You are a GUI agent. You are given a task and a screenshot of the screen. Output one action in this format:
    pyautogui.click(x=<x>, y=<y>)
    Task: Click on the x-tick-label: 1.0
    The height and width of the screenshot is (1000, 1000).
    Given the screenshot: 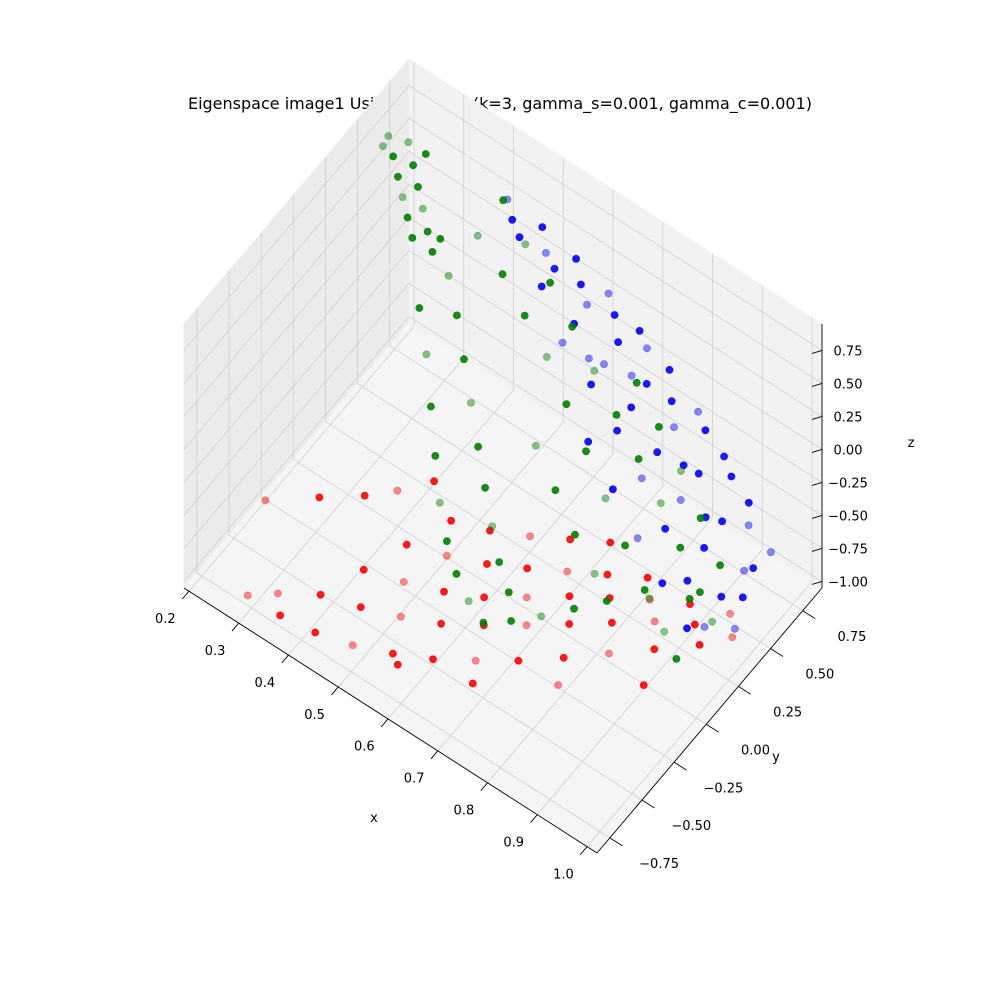 What is the action you would take?
    pyautogui.click(x=563, y=874)
    